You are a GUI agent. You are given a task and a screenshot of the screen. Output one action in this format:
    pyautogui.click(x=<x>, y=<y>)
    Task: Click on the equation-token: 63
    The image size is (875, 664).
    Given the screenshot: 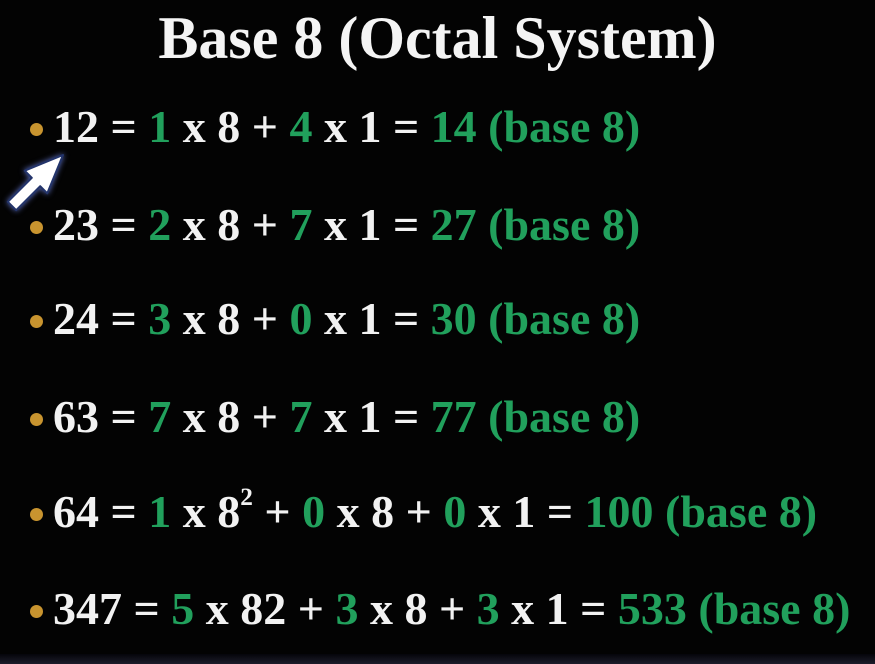 What is the action you would take?
    pyautogui.click(x=76, y=416)
    